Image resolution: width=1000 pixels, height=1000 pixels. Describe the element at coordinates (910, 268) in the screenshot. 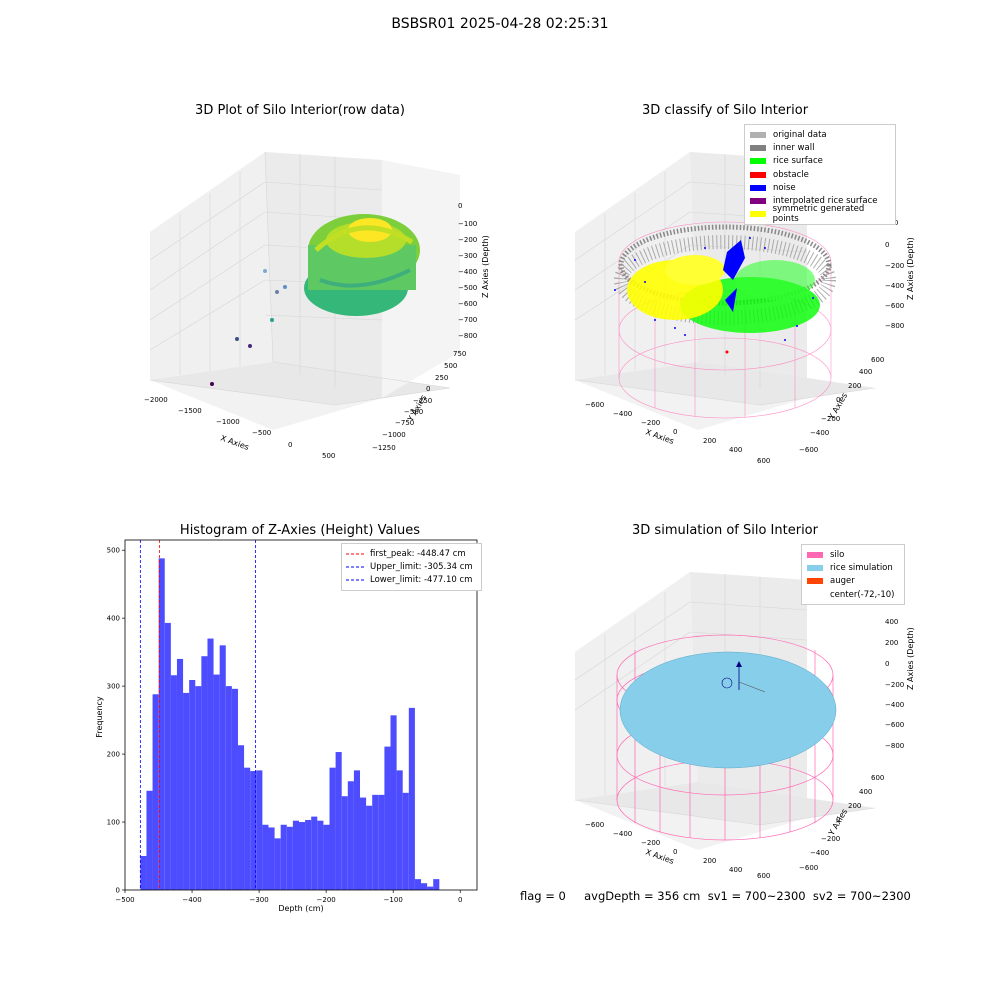

I see `classify-z-label: Z Axies (Depth)` at that location.